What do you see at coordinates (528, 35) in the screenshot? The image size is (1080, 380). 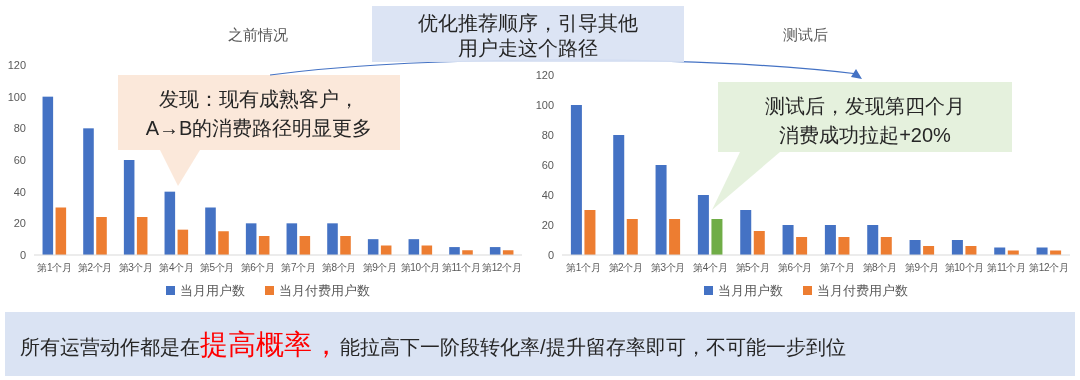 I see `text: 优化推荐顺序，引导其他用户走这个路径` at bounding box center [528, 35].